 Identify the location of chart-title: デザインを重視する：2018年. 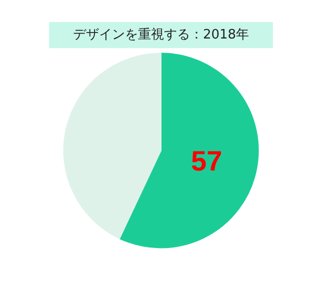
(161, 35).